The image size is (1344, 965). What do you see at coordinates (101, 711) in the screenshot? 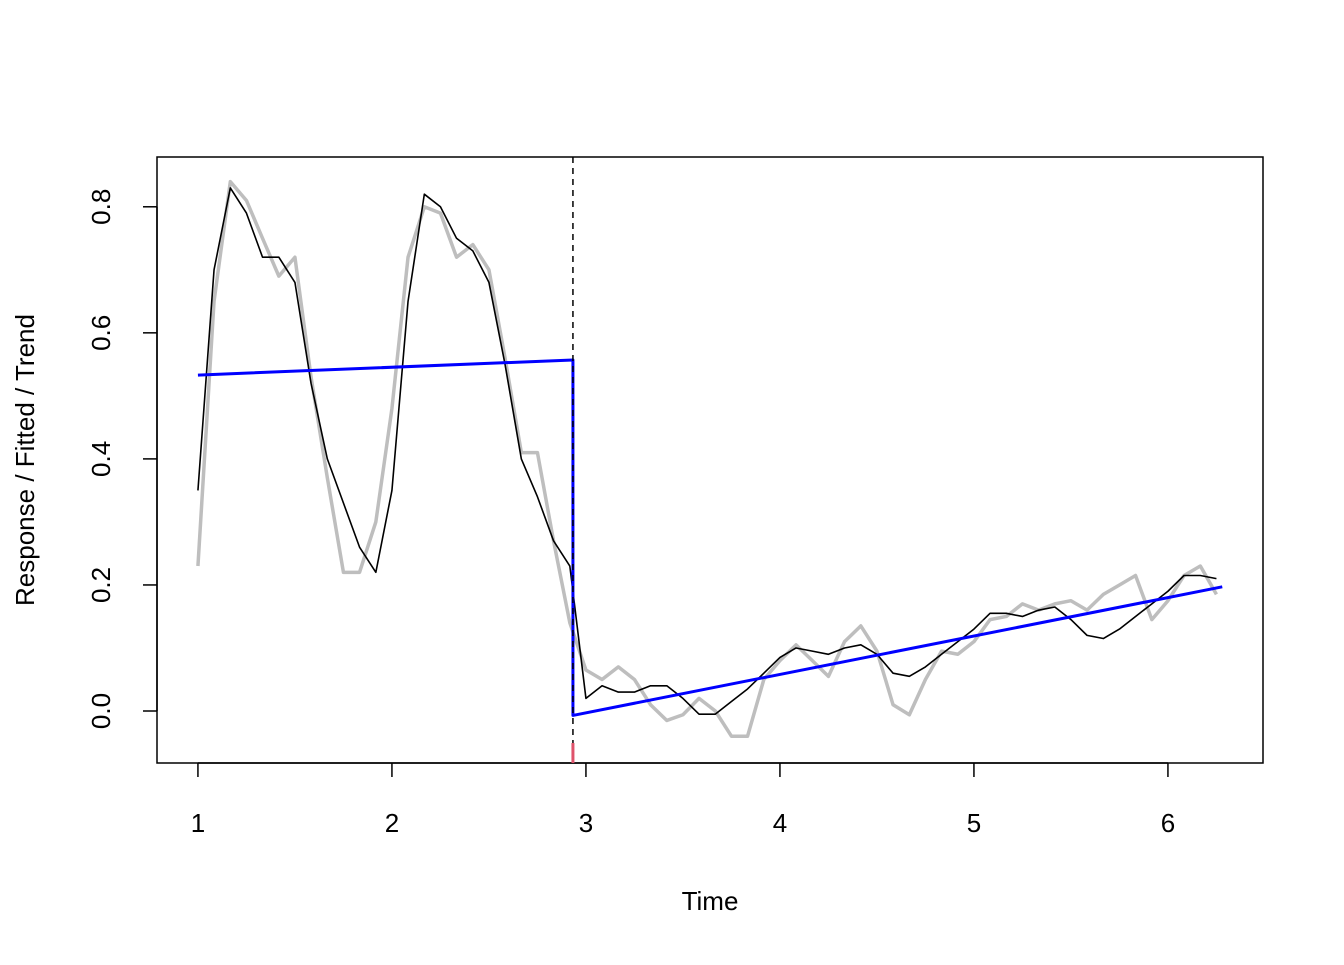
I see `y-tick-label: 0.0` at bounding box center [101, 711].